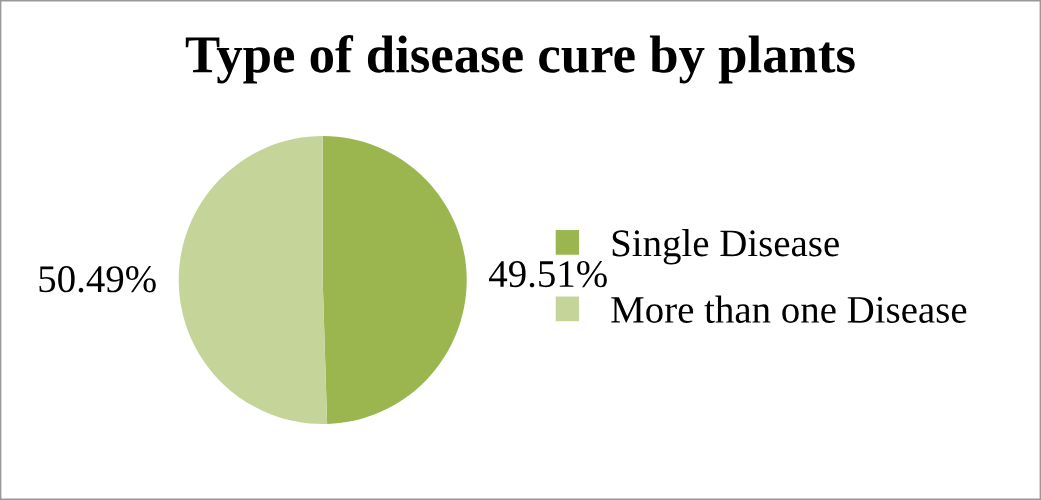 Image resolution: width=1041 pixels, height=500 pixels. What do you see at coordinates (725, 247) in the screenshot?
I see `legend-label: Single Disease` at bounding box center [725, 247].